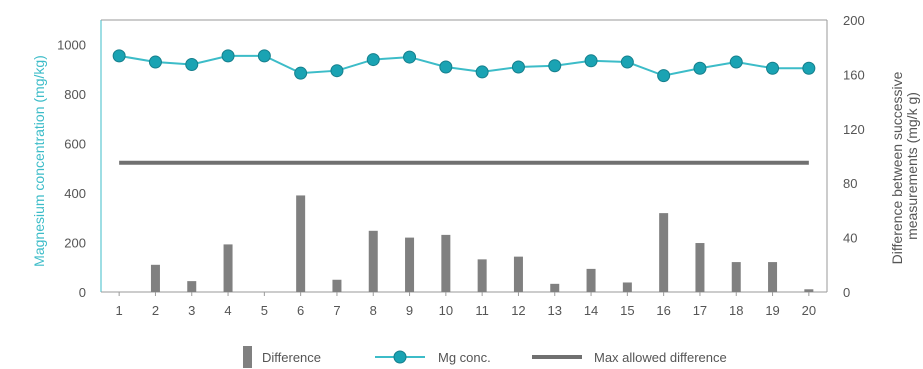 This screenshot has height=369, width=923. I want to click on x-tick-label: 10, so click(446, 310).